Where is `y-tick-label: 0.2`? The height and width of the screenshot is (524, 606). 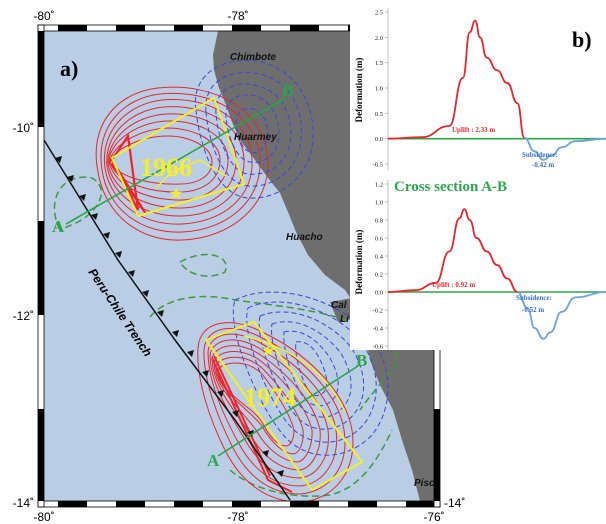 y-tick-label: 0.2 is located at coordinates (379, 275).